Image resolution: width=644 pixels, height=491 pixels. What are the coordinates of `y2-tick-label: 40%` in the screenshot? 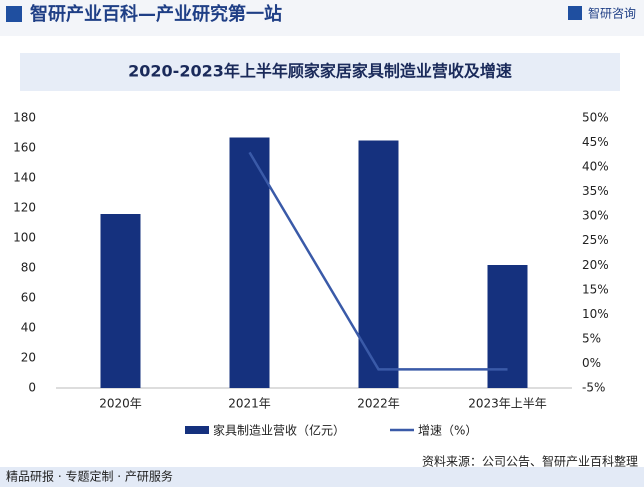 It's located at (595, 167).